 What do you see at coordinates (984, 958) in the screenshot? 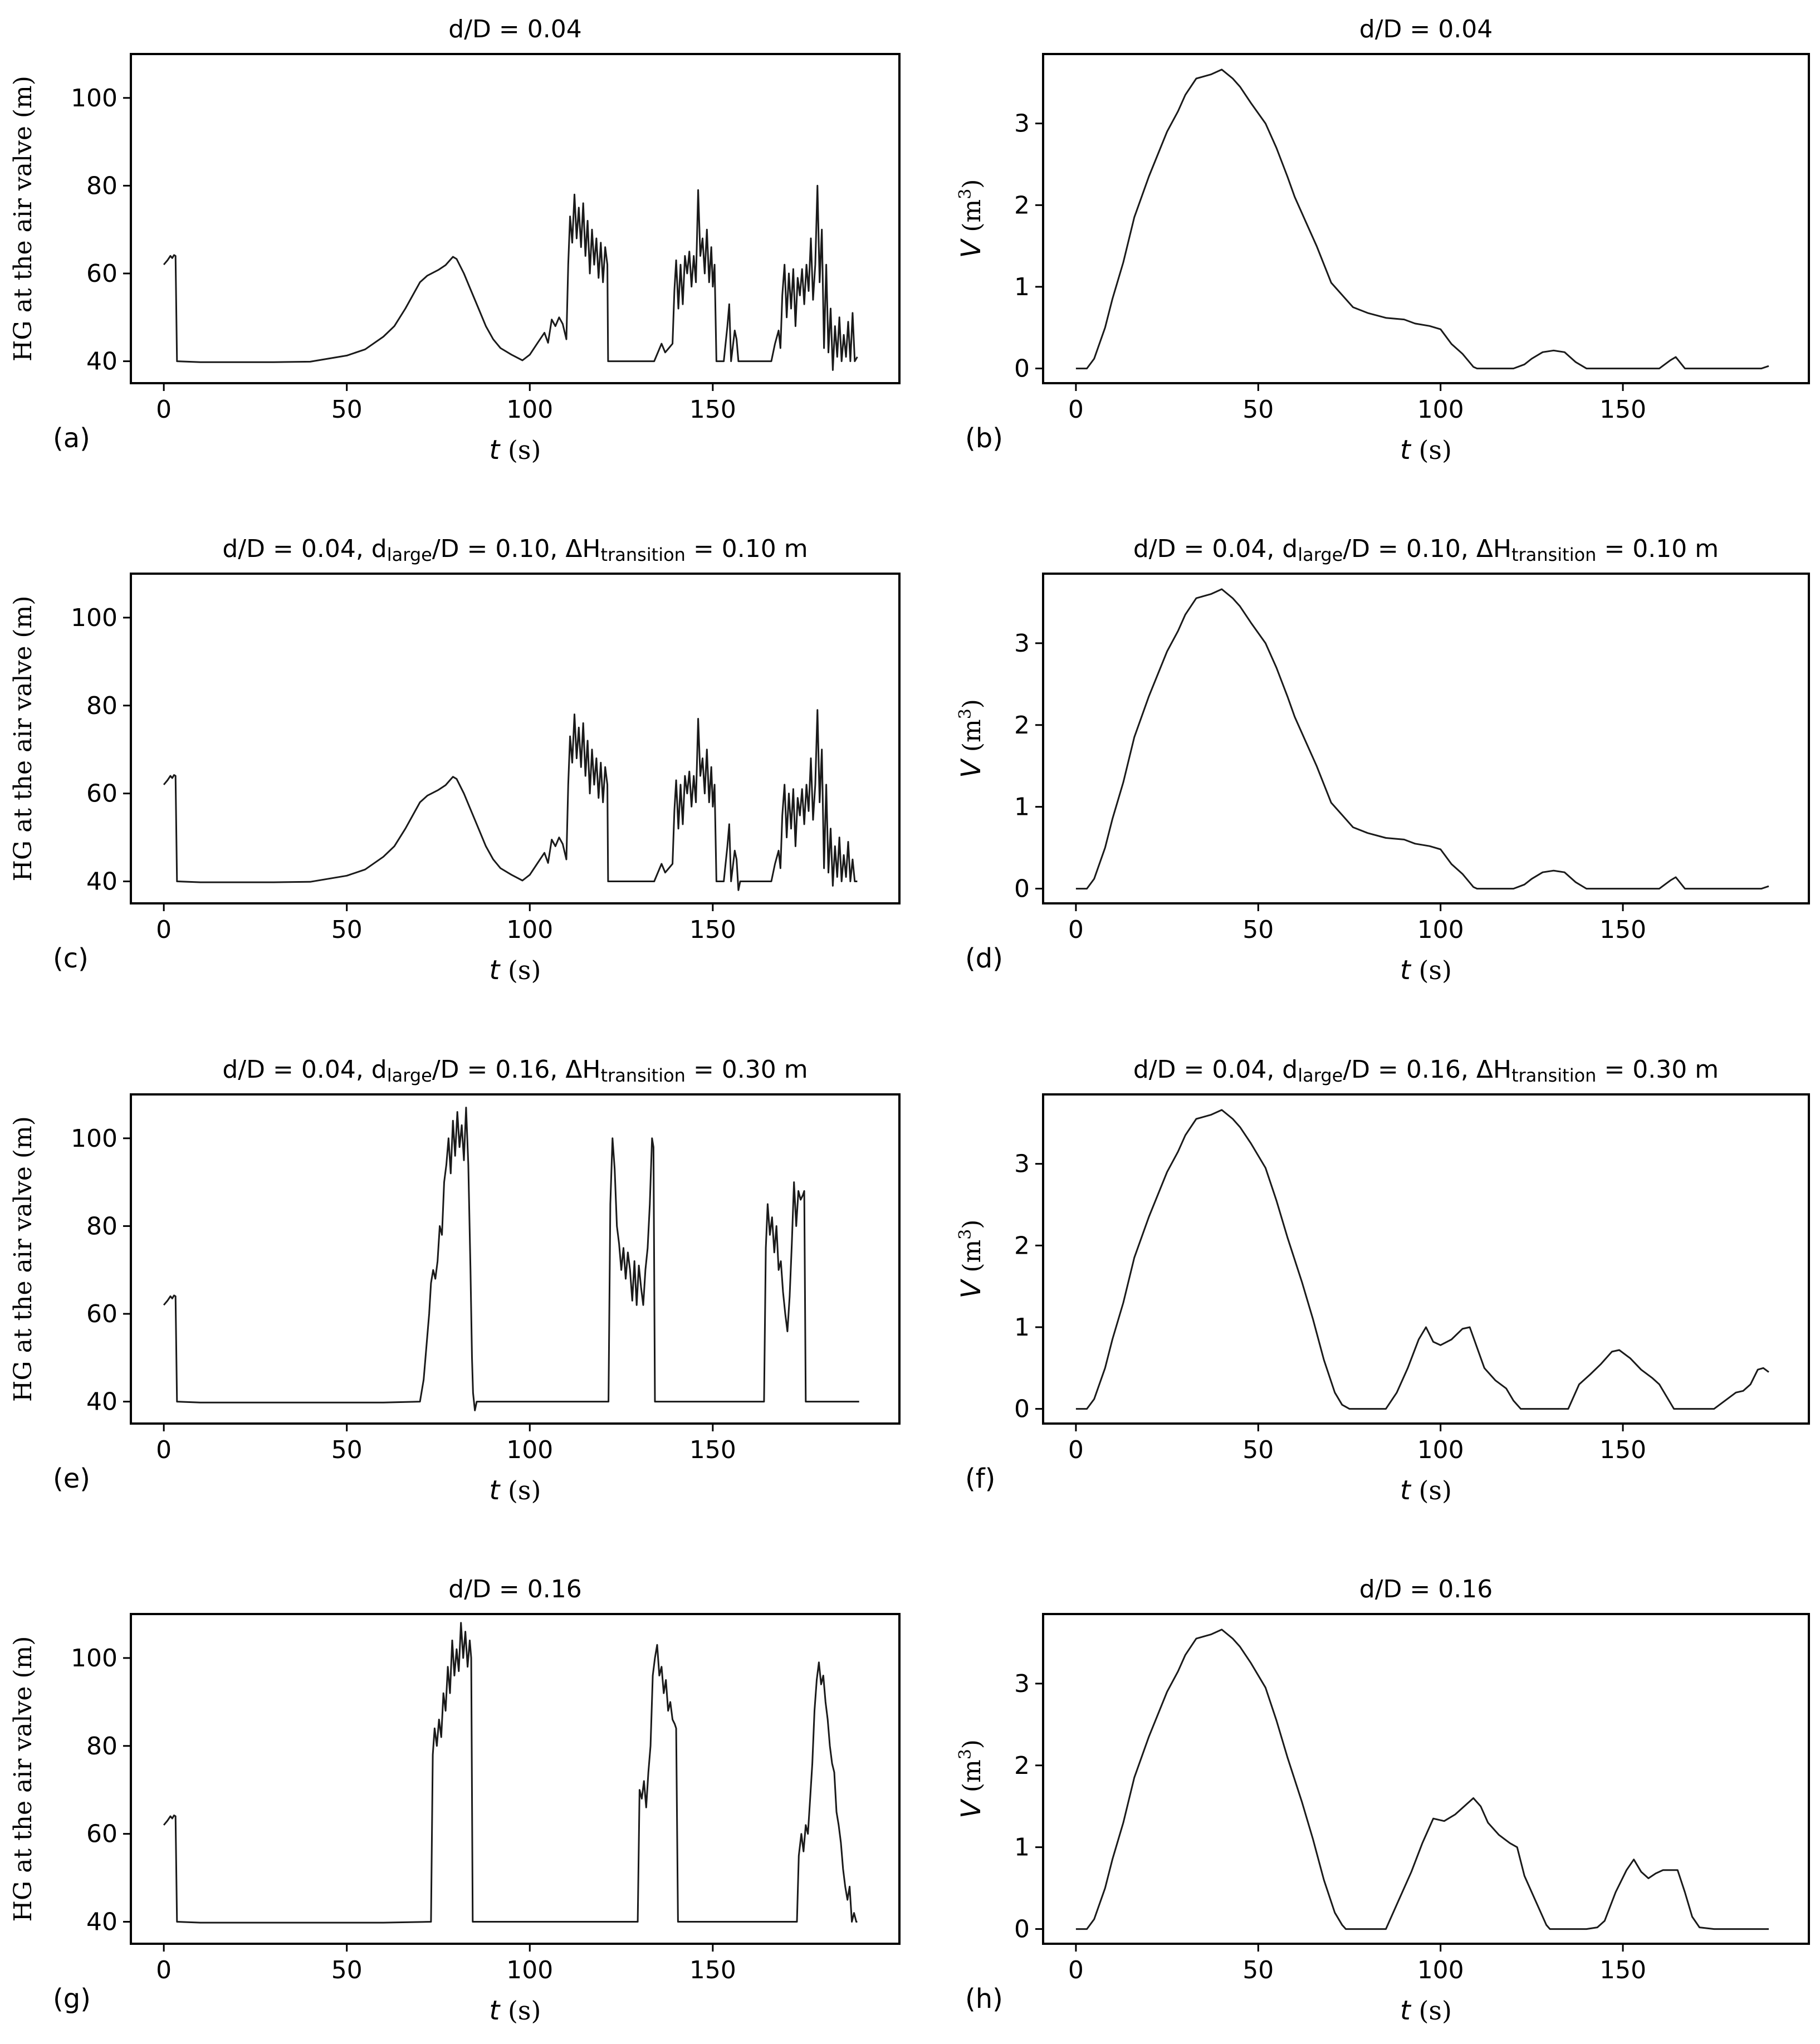
I see `panel-label: (d)` at bounding box center [984, 958].